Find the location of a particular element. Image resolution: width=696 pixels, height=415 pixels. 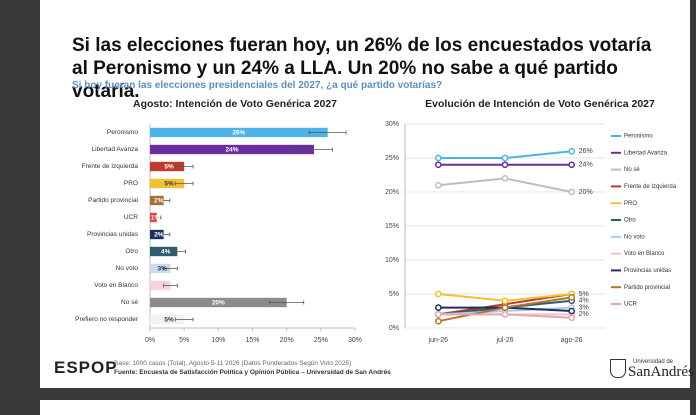

legend-label: Partido provincial is located at coordinates (647, 288).